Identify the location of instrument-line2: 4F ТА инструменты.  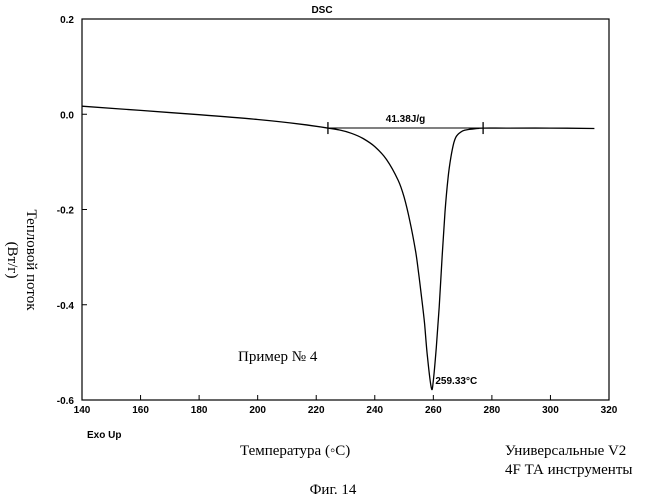
(568, 470).